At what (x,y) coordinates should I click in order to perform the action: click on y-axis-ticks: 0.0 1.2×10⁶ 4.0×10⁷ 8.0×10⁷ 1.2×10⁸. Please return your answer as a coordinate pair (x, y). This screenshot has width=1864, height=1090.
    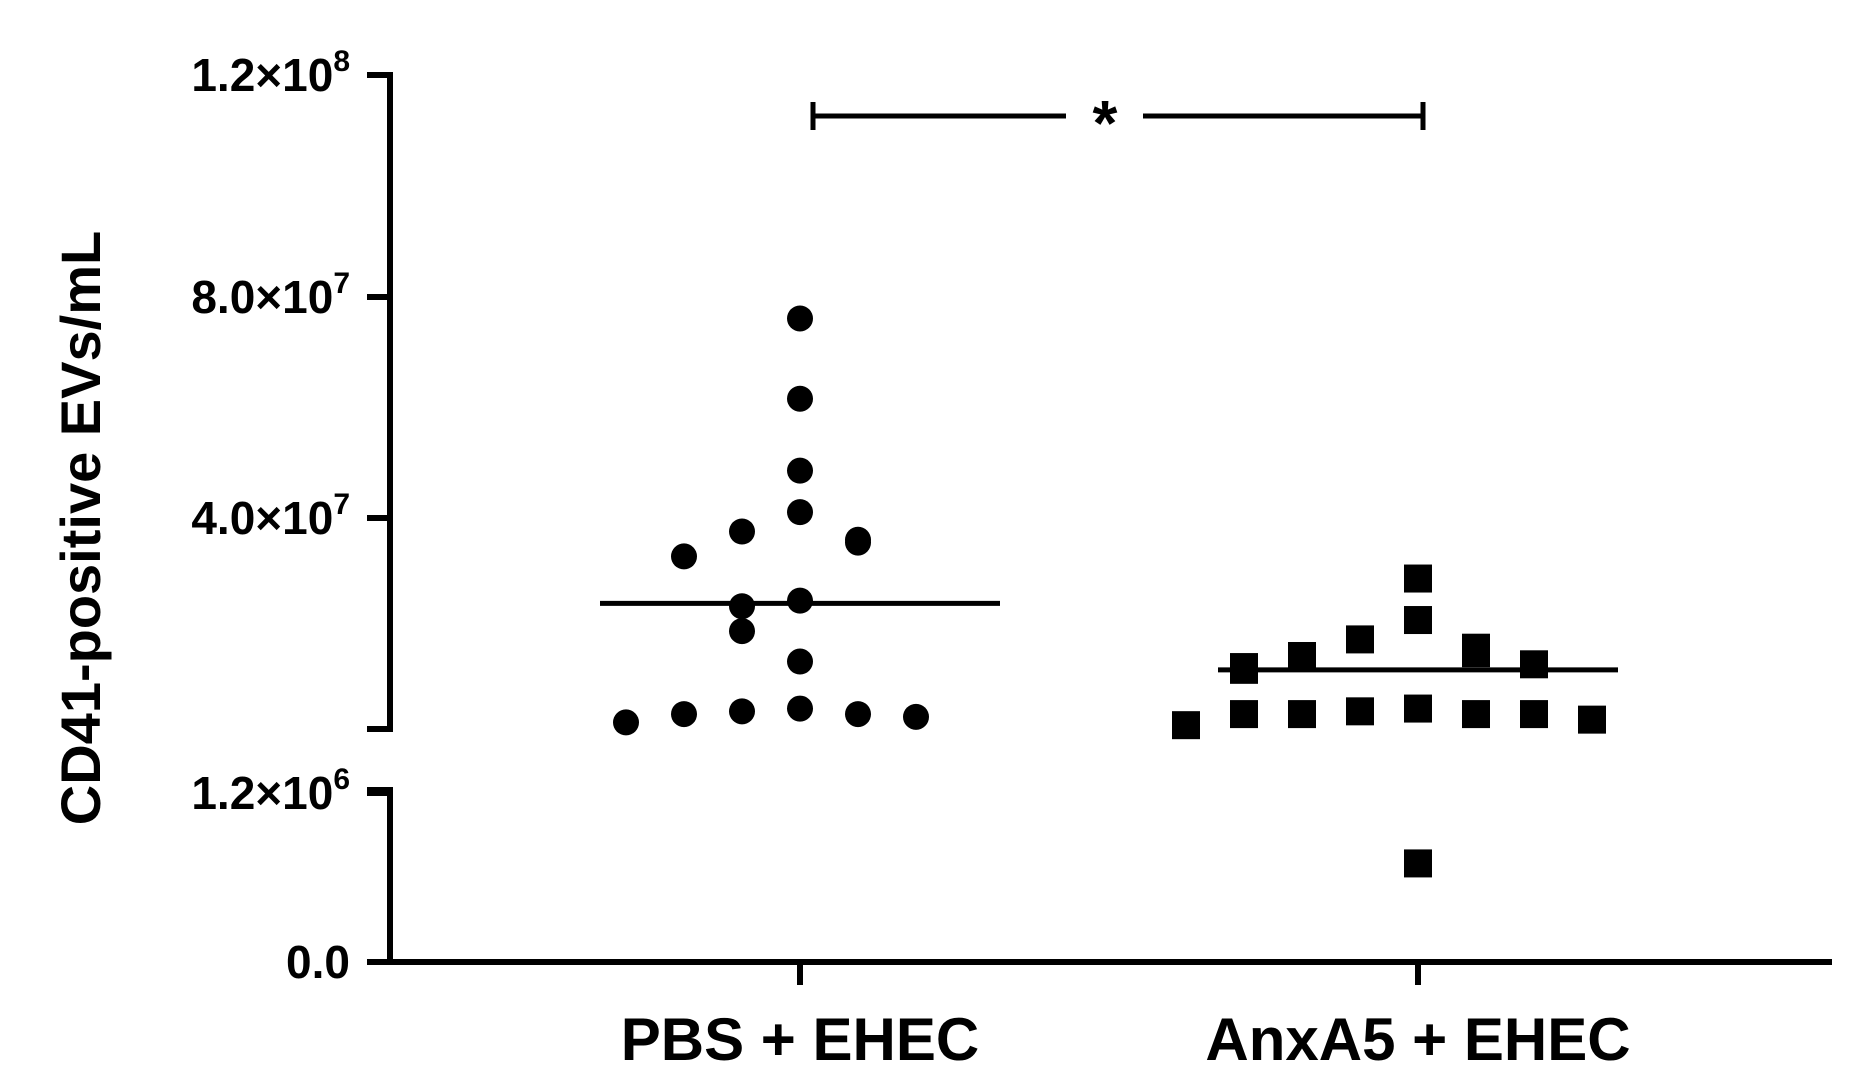
    Looking at the image, I should click on (292, 516).